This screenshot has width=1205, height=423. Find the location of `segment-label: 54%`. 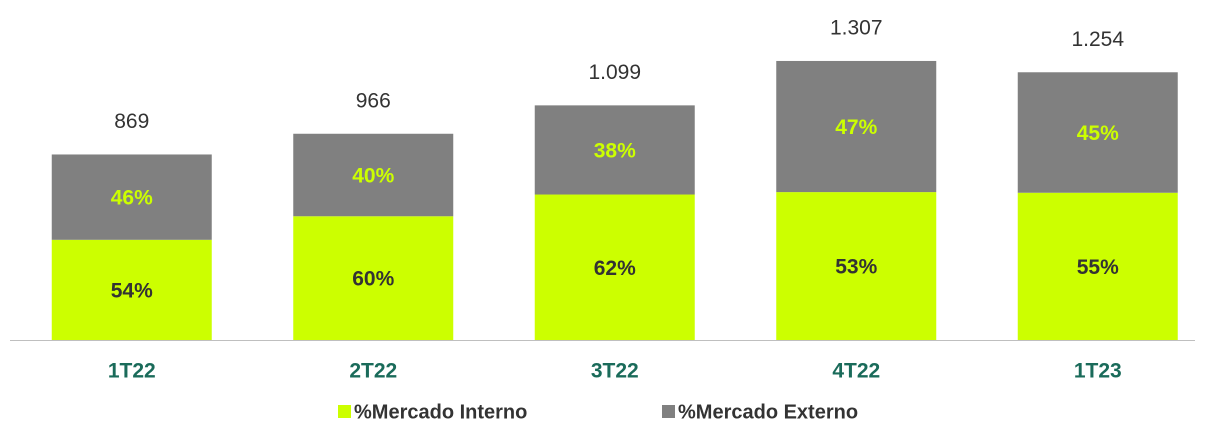

segment-label: 54% is located at coordinates (132, 290).